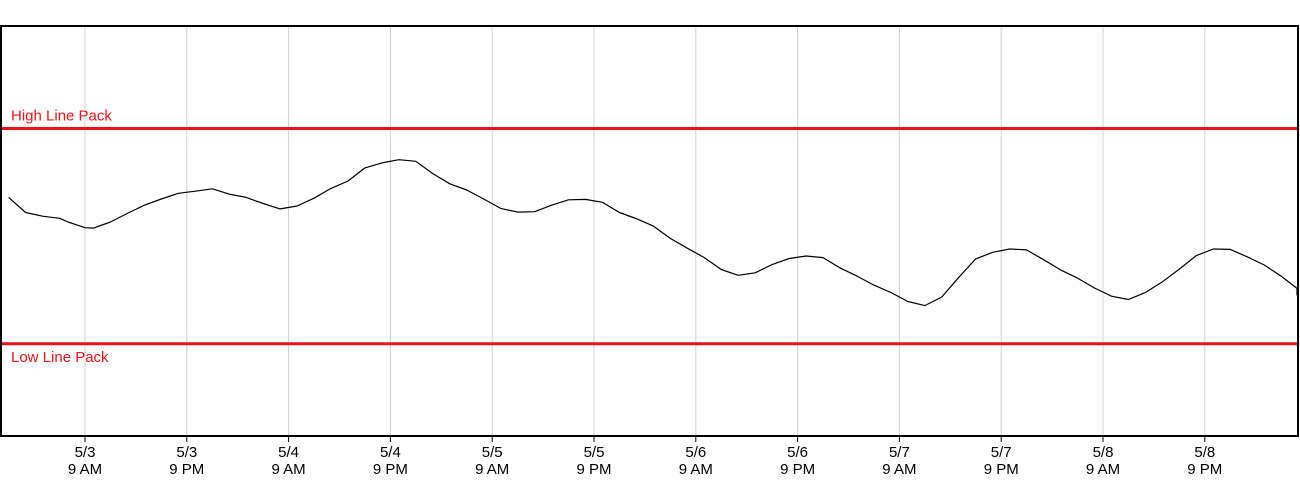  I want to click on reference-line-label: High Line Pack, so click(61, 116).